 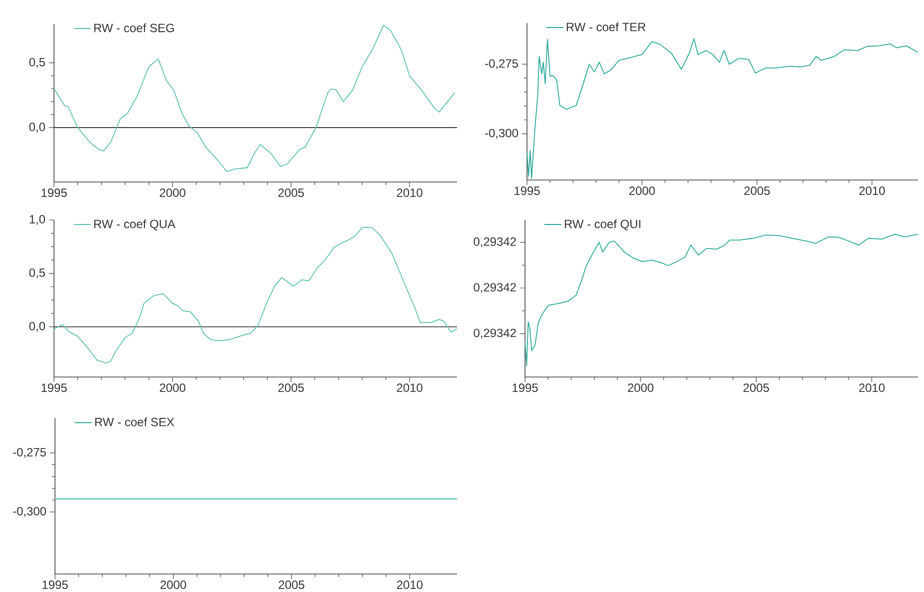 I want to click on legend-label: RW - coef SEG, so click(x=134, y=27).